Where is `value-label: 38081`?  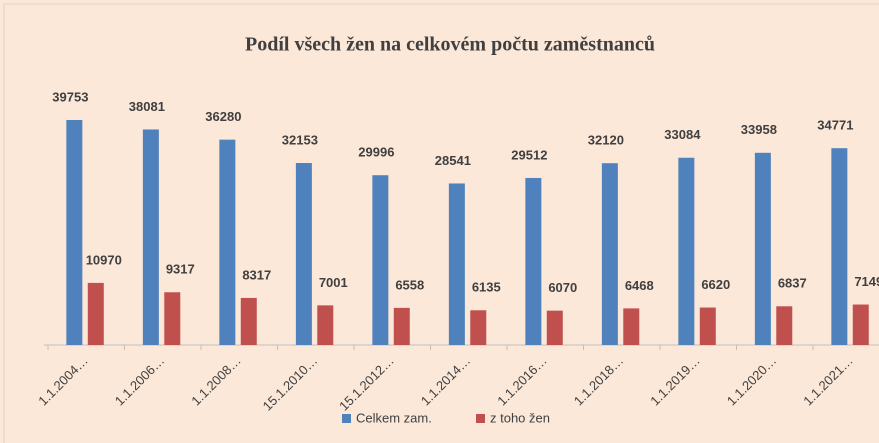
value-label: 38081 is located at coordinates (147, 106).